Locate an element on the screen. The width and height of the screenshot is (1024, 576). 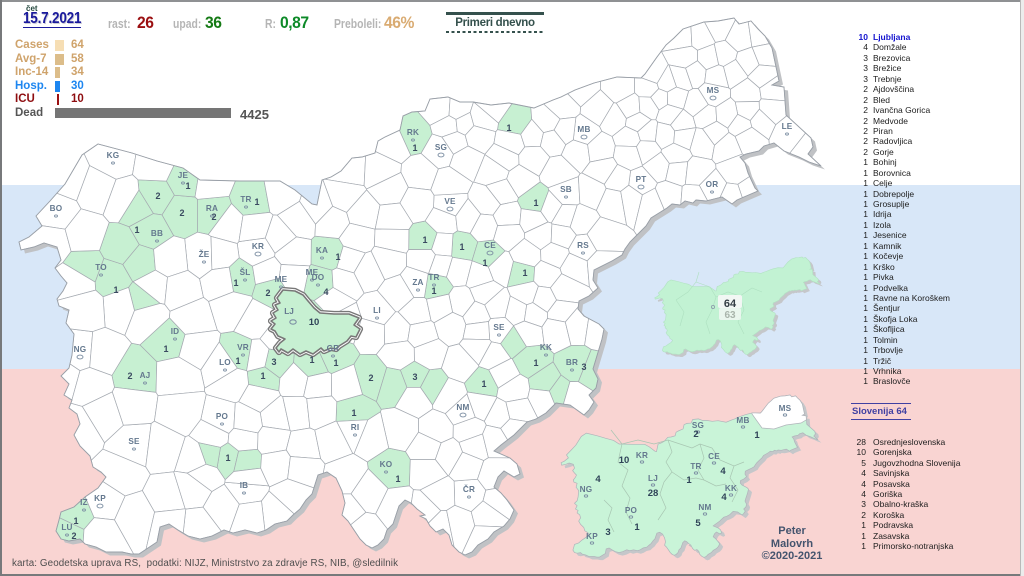
svg-text: LI is located at coordinates (377, 310).